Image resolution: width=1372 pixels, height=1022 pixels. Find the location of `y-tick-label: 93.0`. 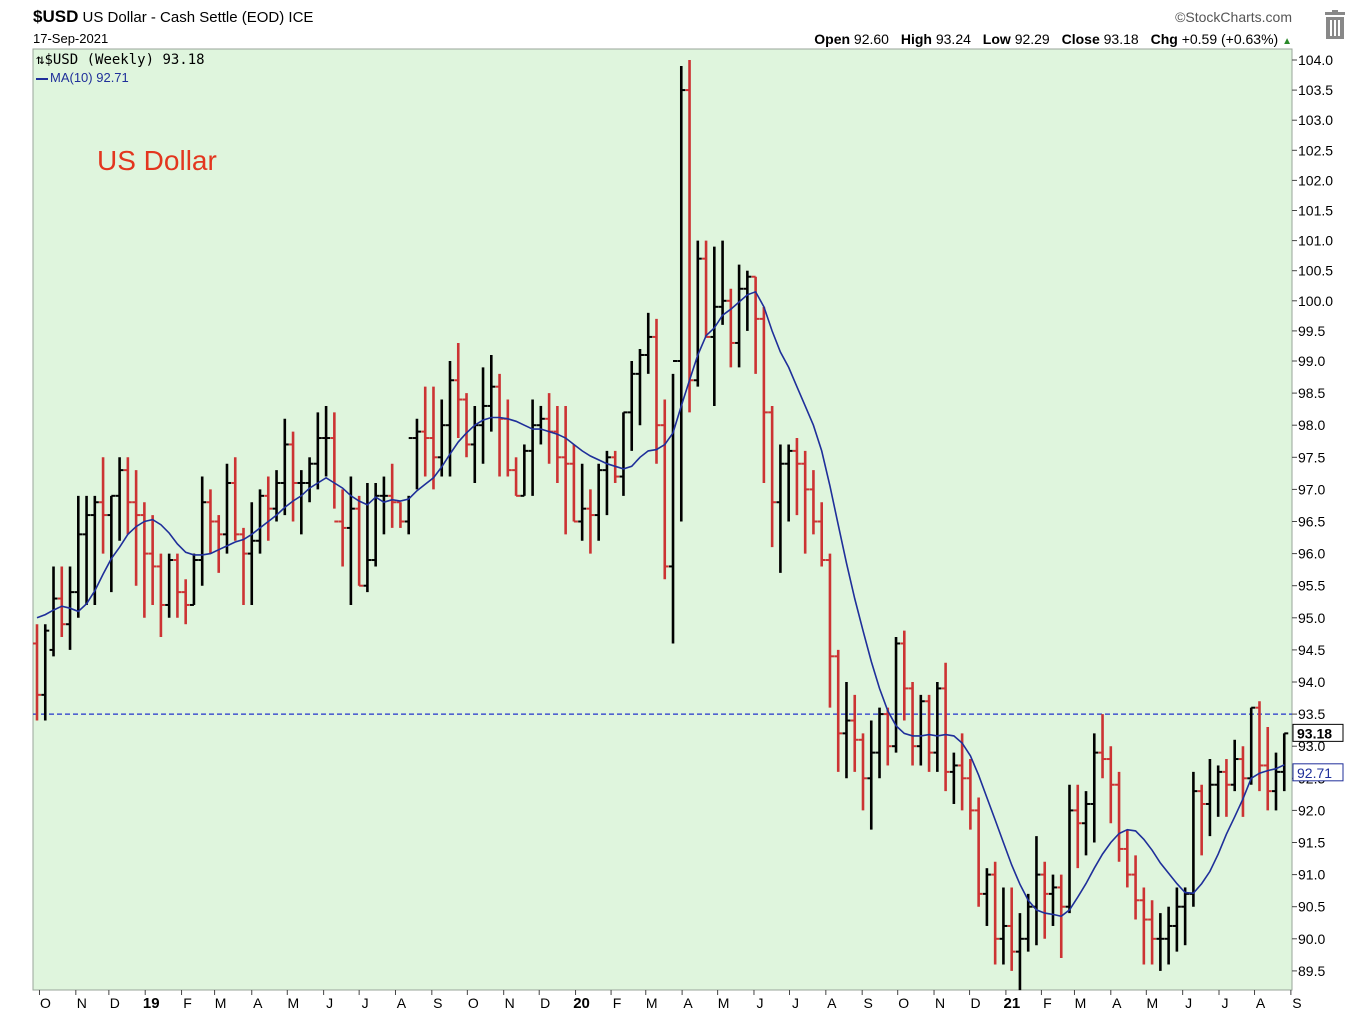

y-tick-label: 93.0 is located at coordinates (1311, 746).